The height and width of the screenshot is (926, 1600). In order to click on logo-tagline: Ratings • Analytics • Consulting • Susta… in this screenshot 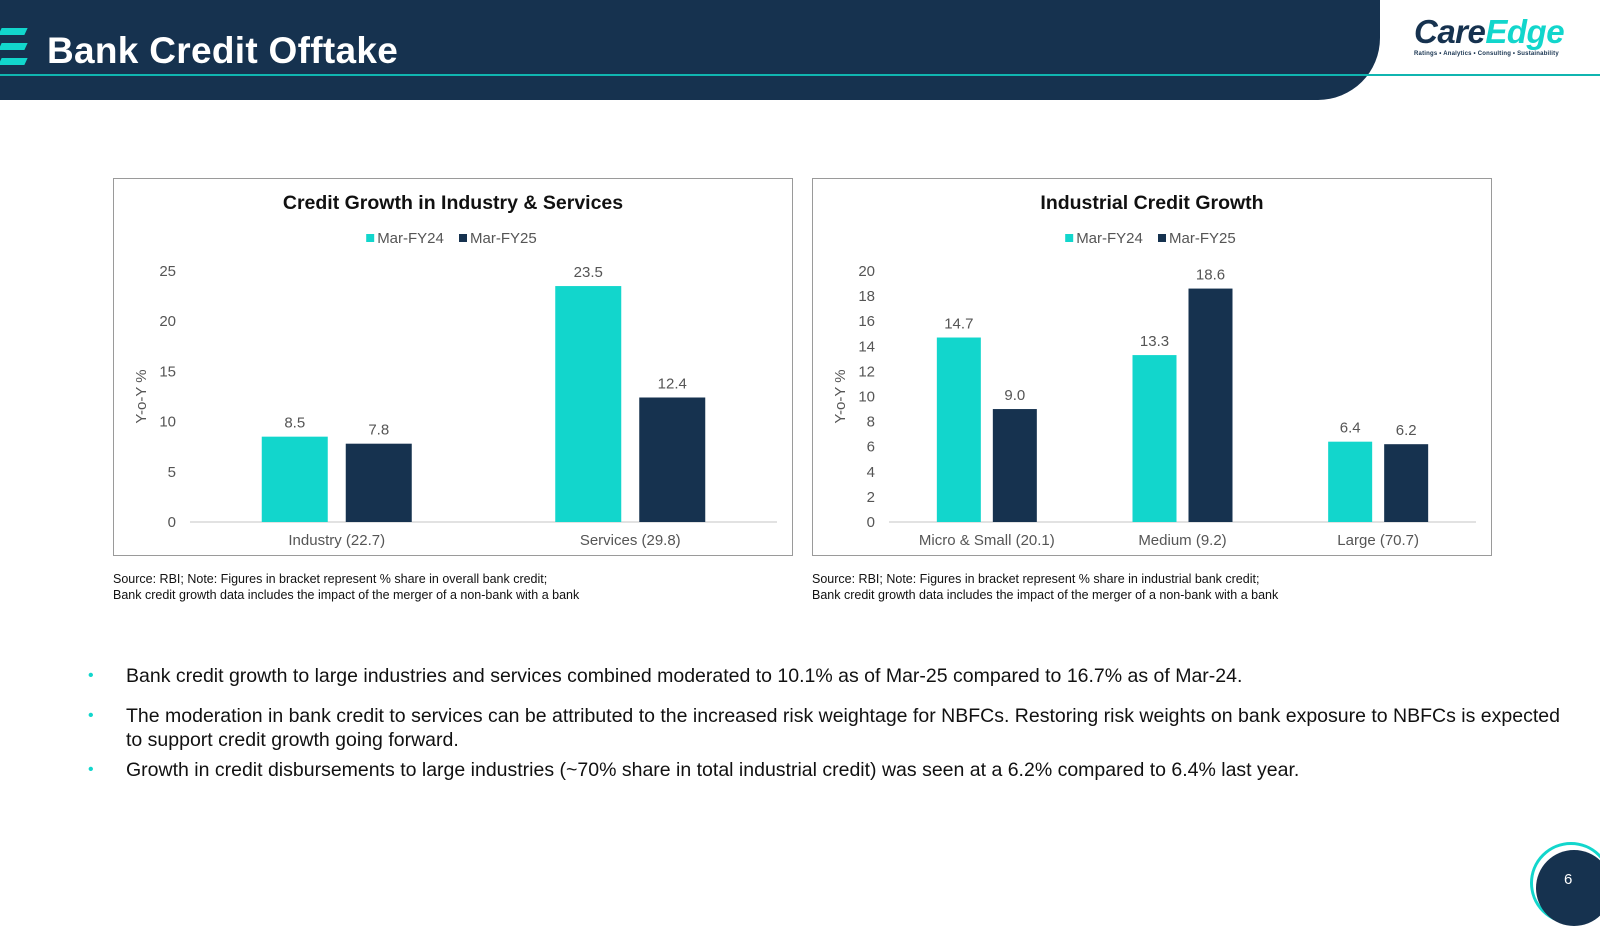, I will do `click(1486, 54)`.